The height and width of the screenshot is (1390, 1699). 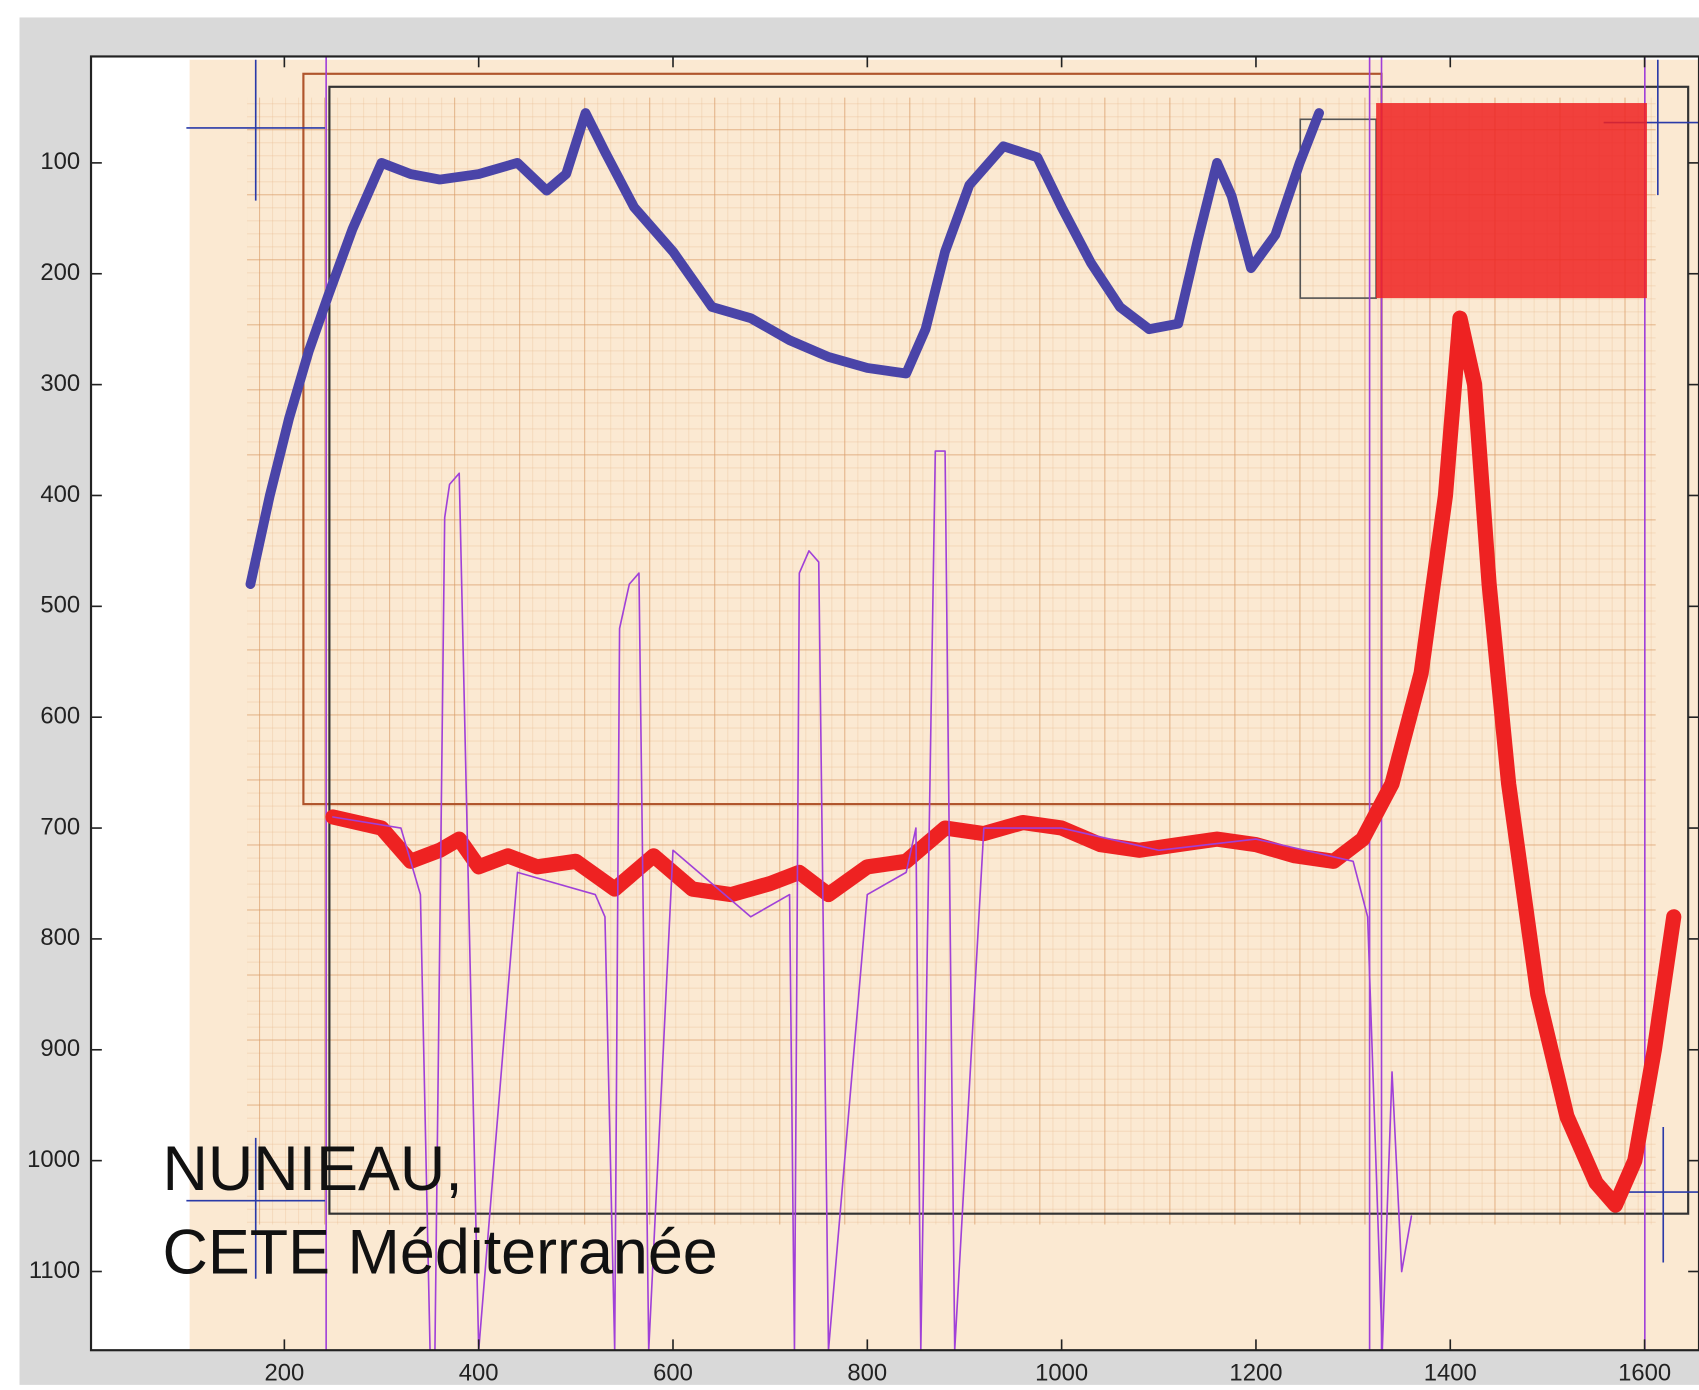 I want to click on x-tick-label: 600, so click(x=673, y=1372).